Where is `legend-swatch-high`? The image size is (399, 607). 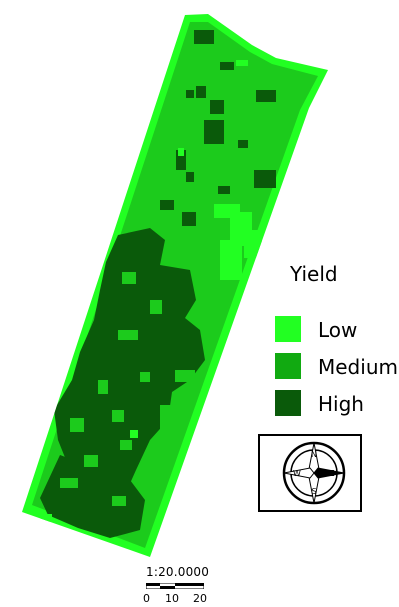 legend-swatch-high is located at coordinates (288, 403).